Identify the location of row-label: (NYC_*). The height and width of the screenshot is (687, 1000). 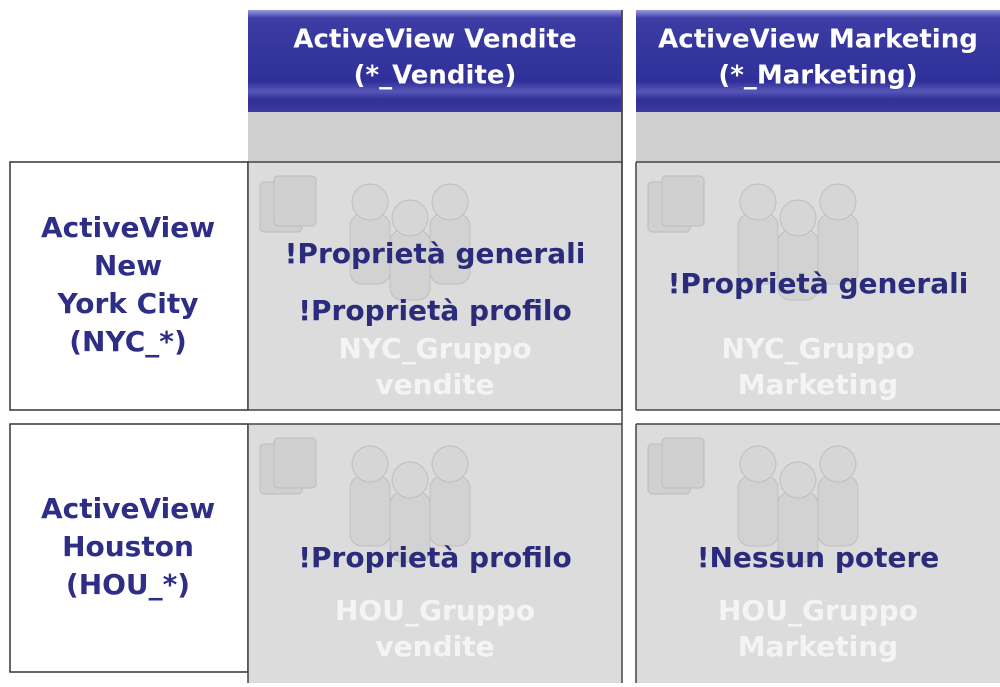
(128, 341).